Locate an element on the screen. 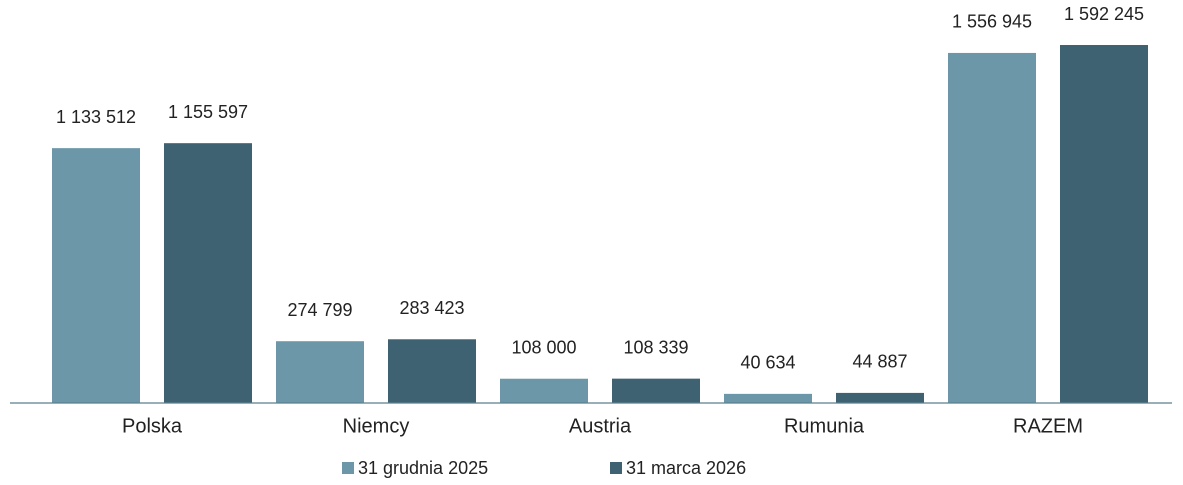 This screenshot has width=1183, height=485. value-label: 1 133 512 is located at coordinates (96, 117).